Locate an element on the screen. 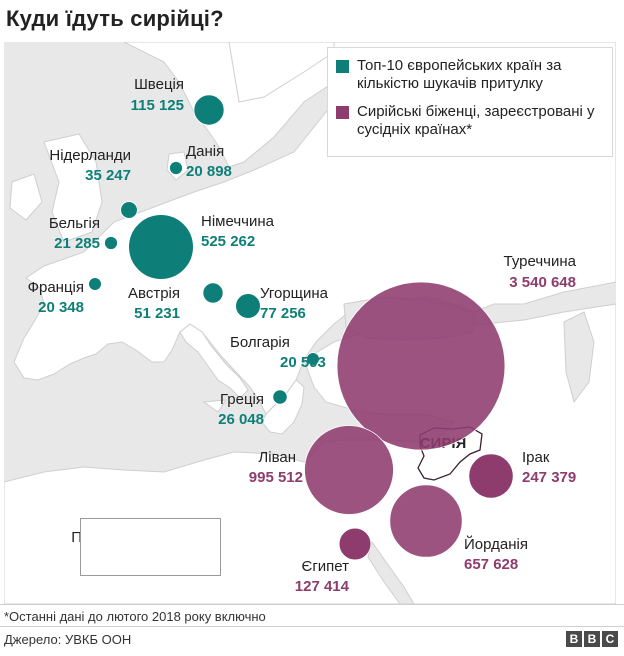 This screenshot has width=624, height=656. bubble-lebanon is located at coordinates (349, 470).